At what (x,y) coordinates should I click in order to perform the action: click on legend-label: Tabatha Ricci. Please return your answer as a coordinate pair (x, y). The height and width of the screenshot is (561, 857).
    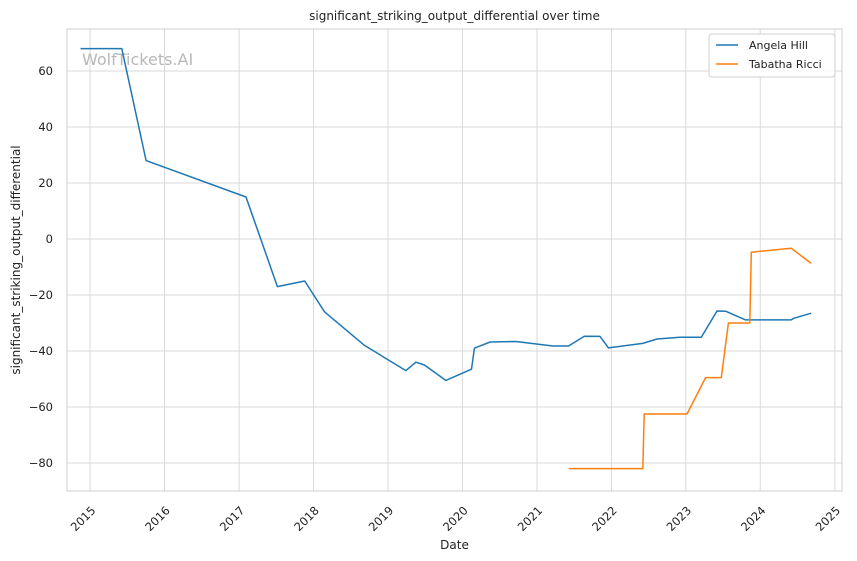
    Looking at the image, I should click on (785, 64).